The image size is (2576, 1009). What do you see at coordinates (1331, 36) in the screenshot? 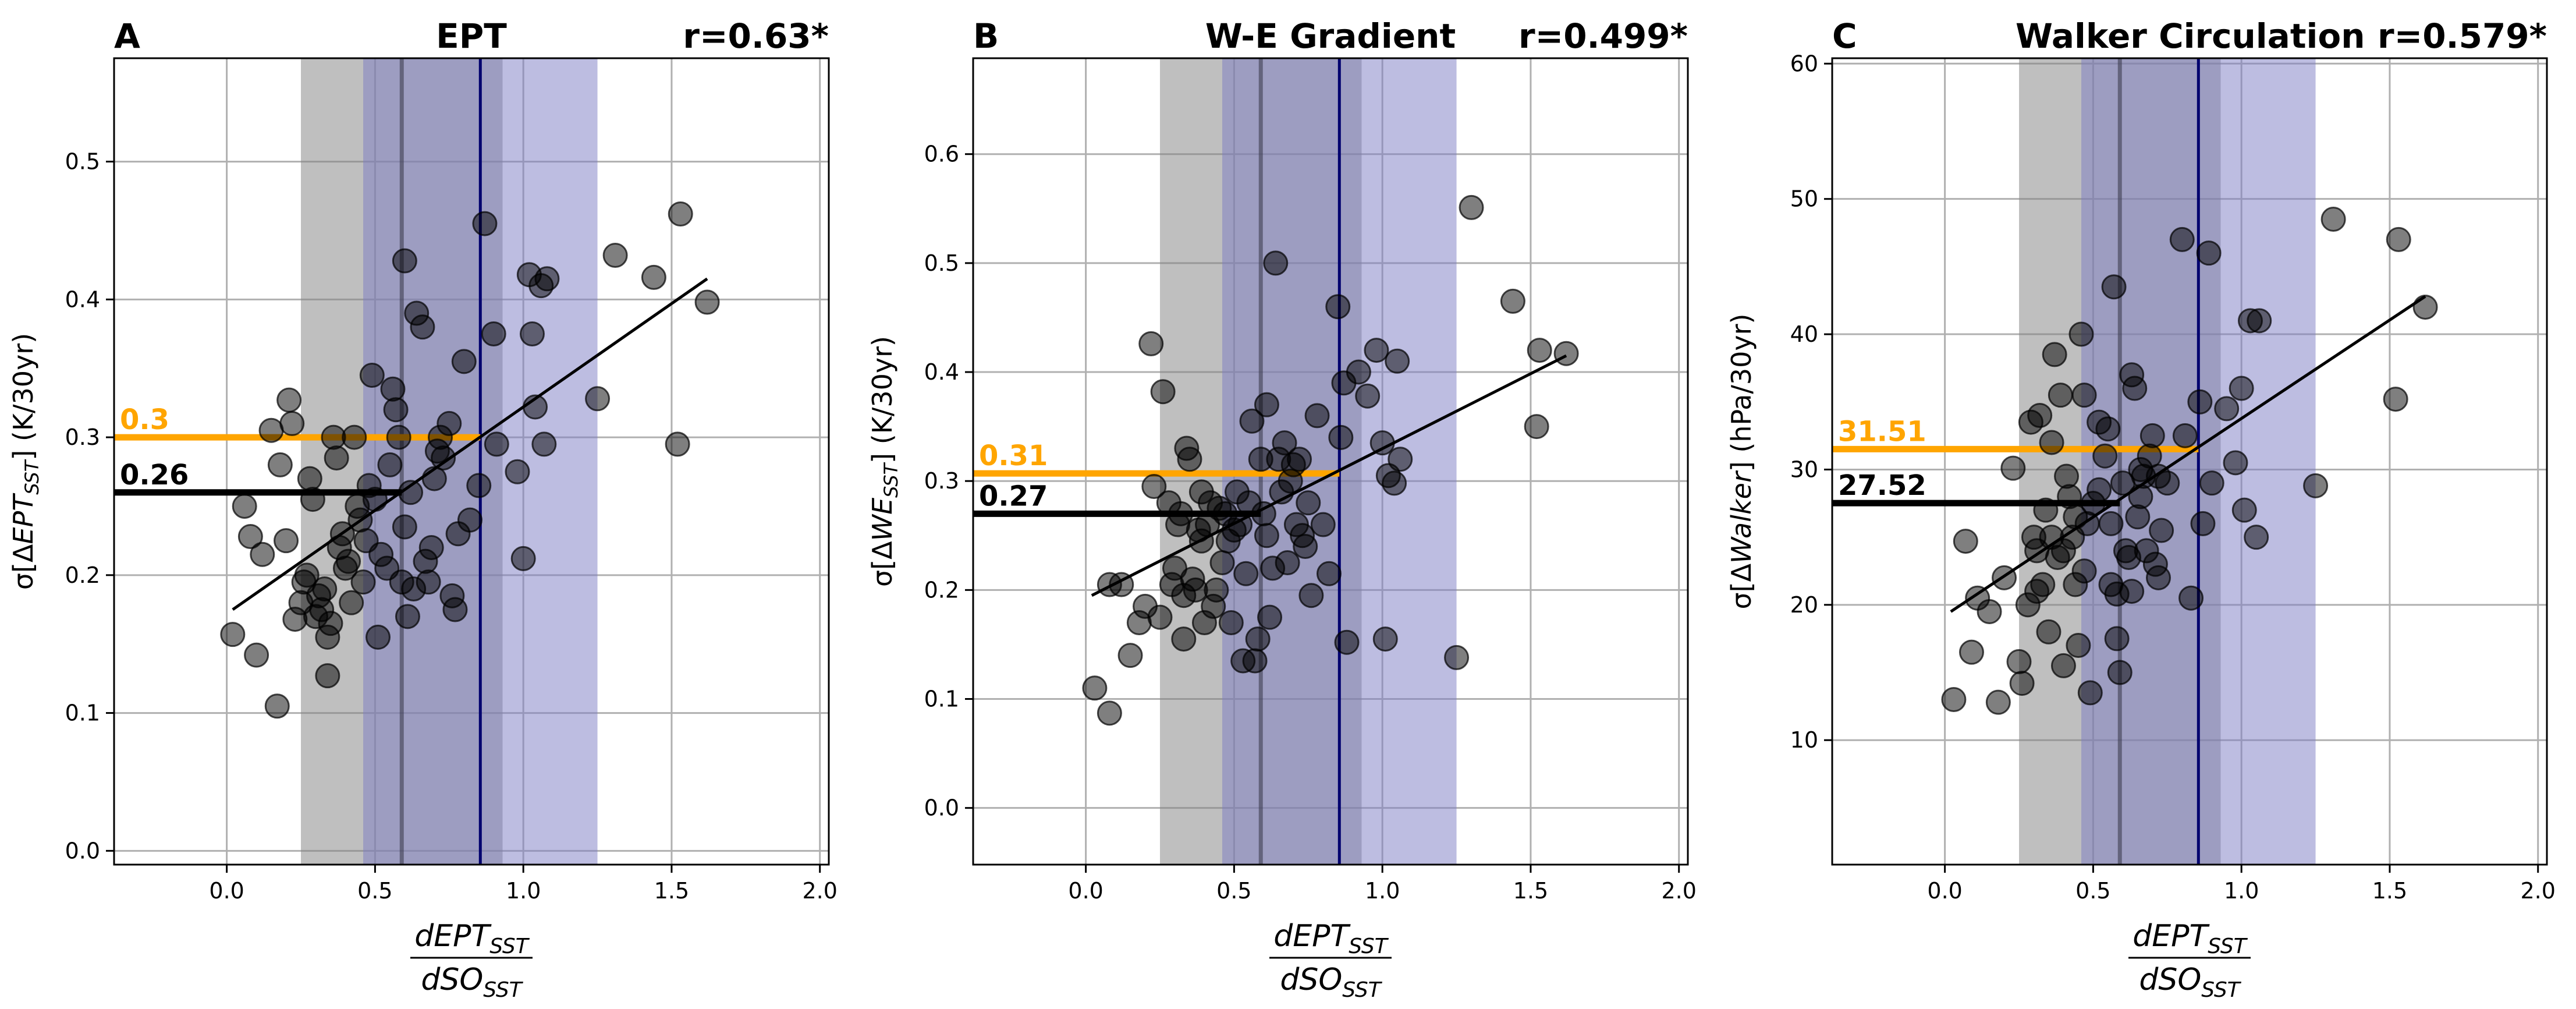
I see `panel-title: W-E Gradient` at bounding box center [1331, 36].